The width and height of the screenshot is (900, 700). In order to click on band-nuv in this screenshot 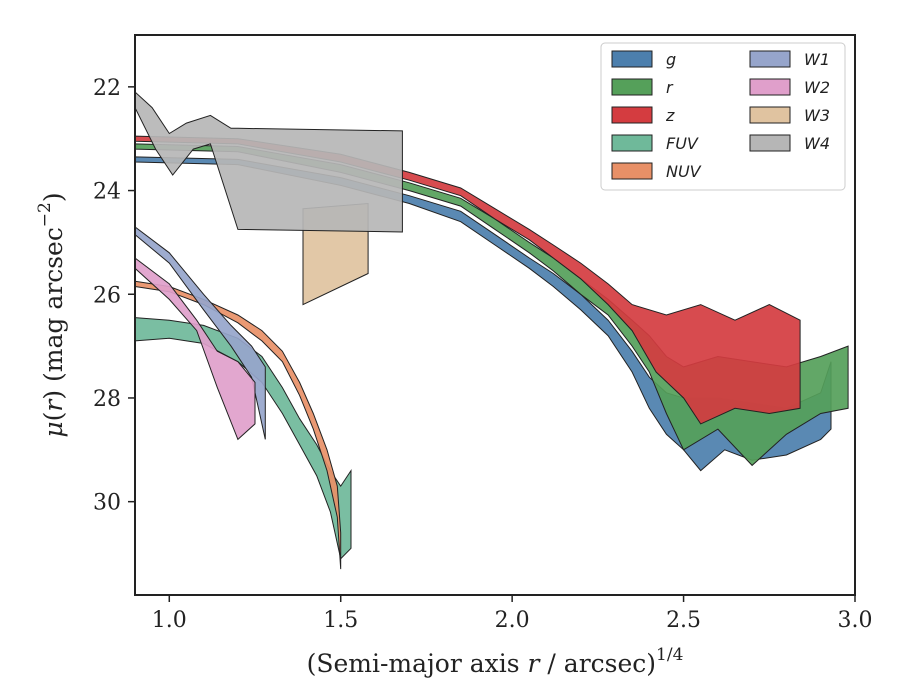, I will do `click(238, 425)`.